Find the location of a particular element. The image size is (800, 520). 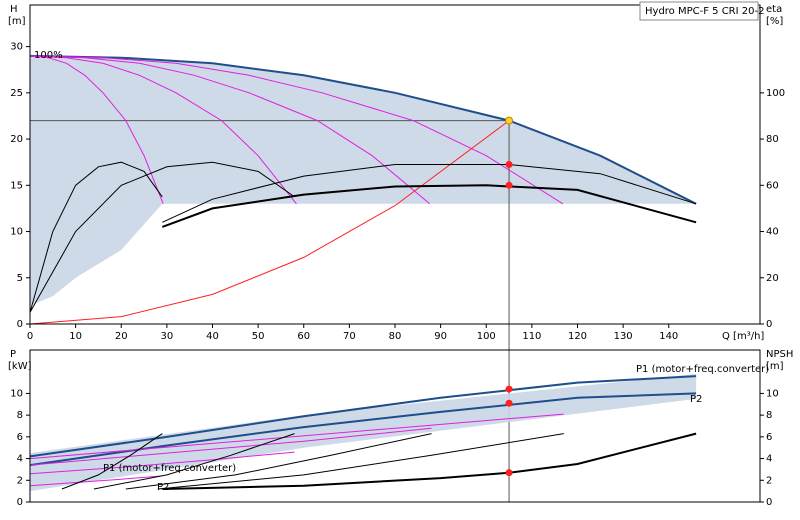

x-tick-label: 50 is located at coordinates (258, 336).